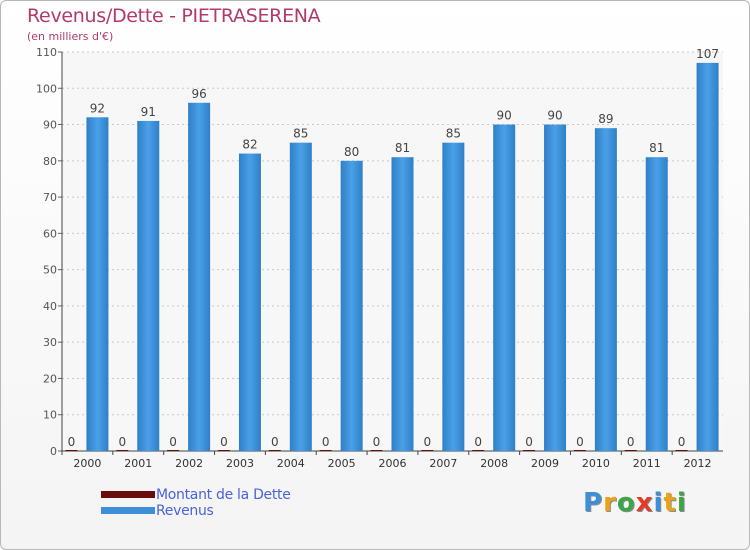 The image size is (750, 550). I want to click on chart-title: Revenus/Dette - PIETRASERENA, so click(174, 16).